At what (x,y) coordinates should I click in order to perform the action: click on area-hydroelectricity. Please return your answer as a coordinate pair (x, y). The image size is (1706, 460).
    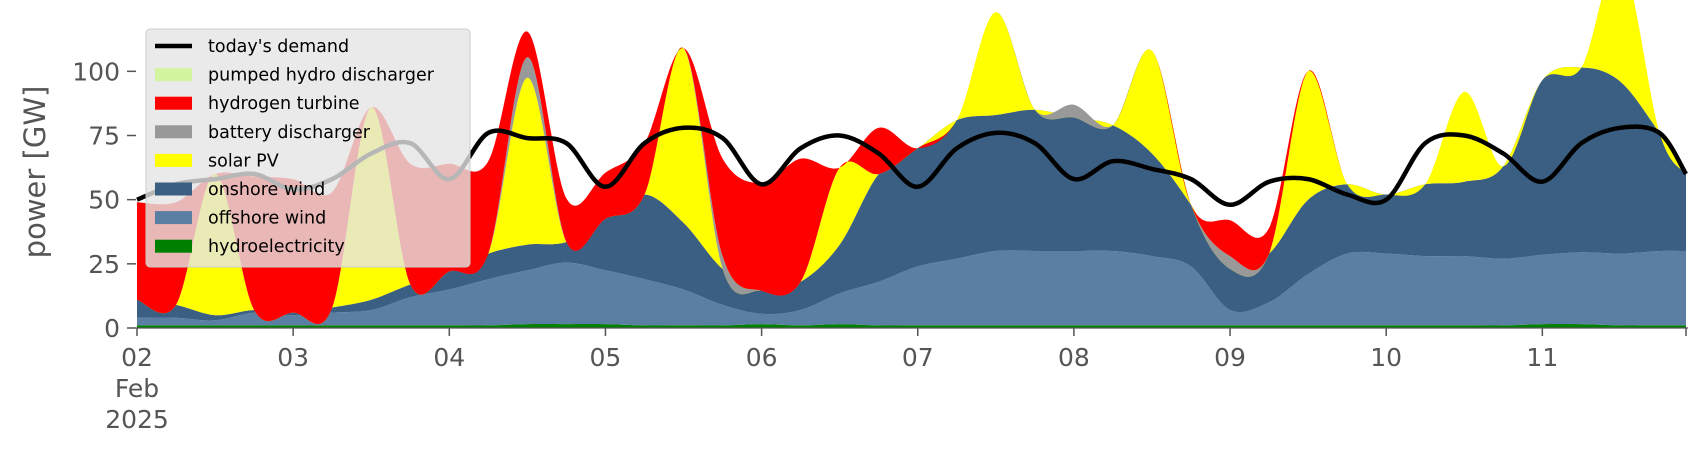
    Looking at the image, I should click on (911, 325).